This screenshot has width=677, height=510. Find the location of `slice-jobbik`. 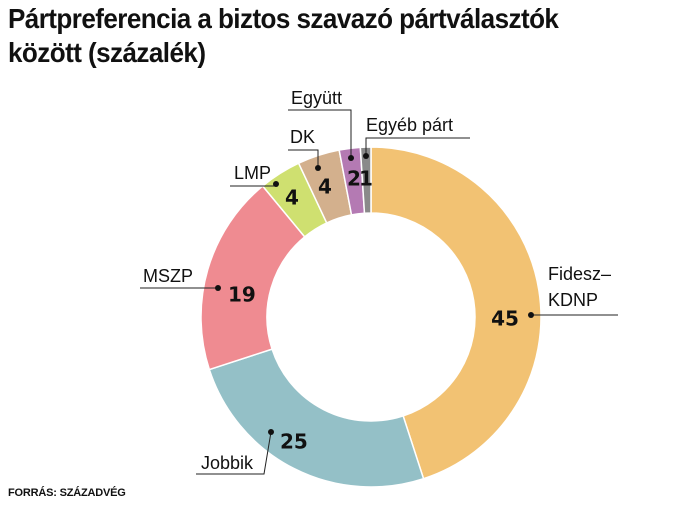

slice-jobbik is located at coordinates (316, 418).